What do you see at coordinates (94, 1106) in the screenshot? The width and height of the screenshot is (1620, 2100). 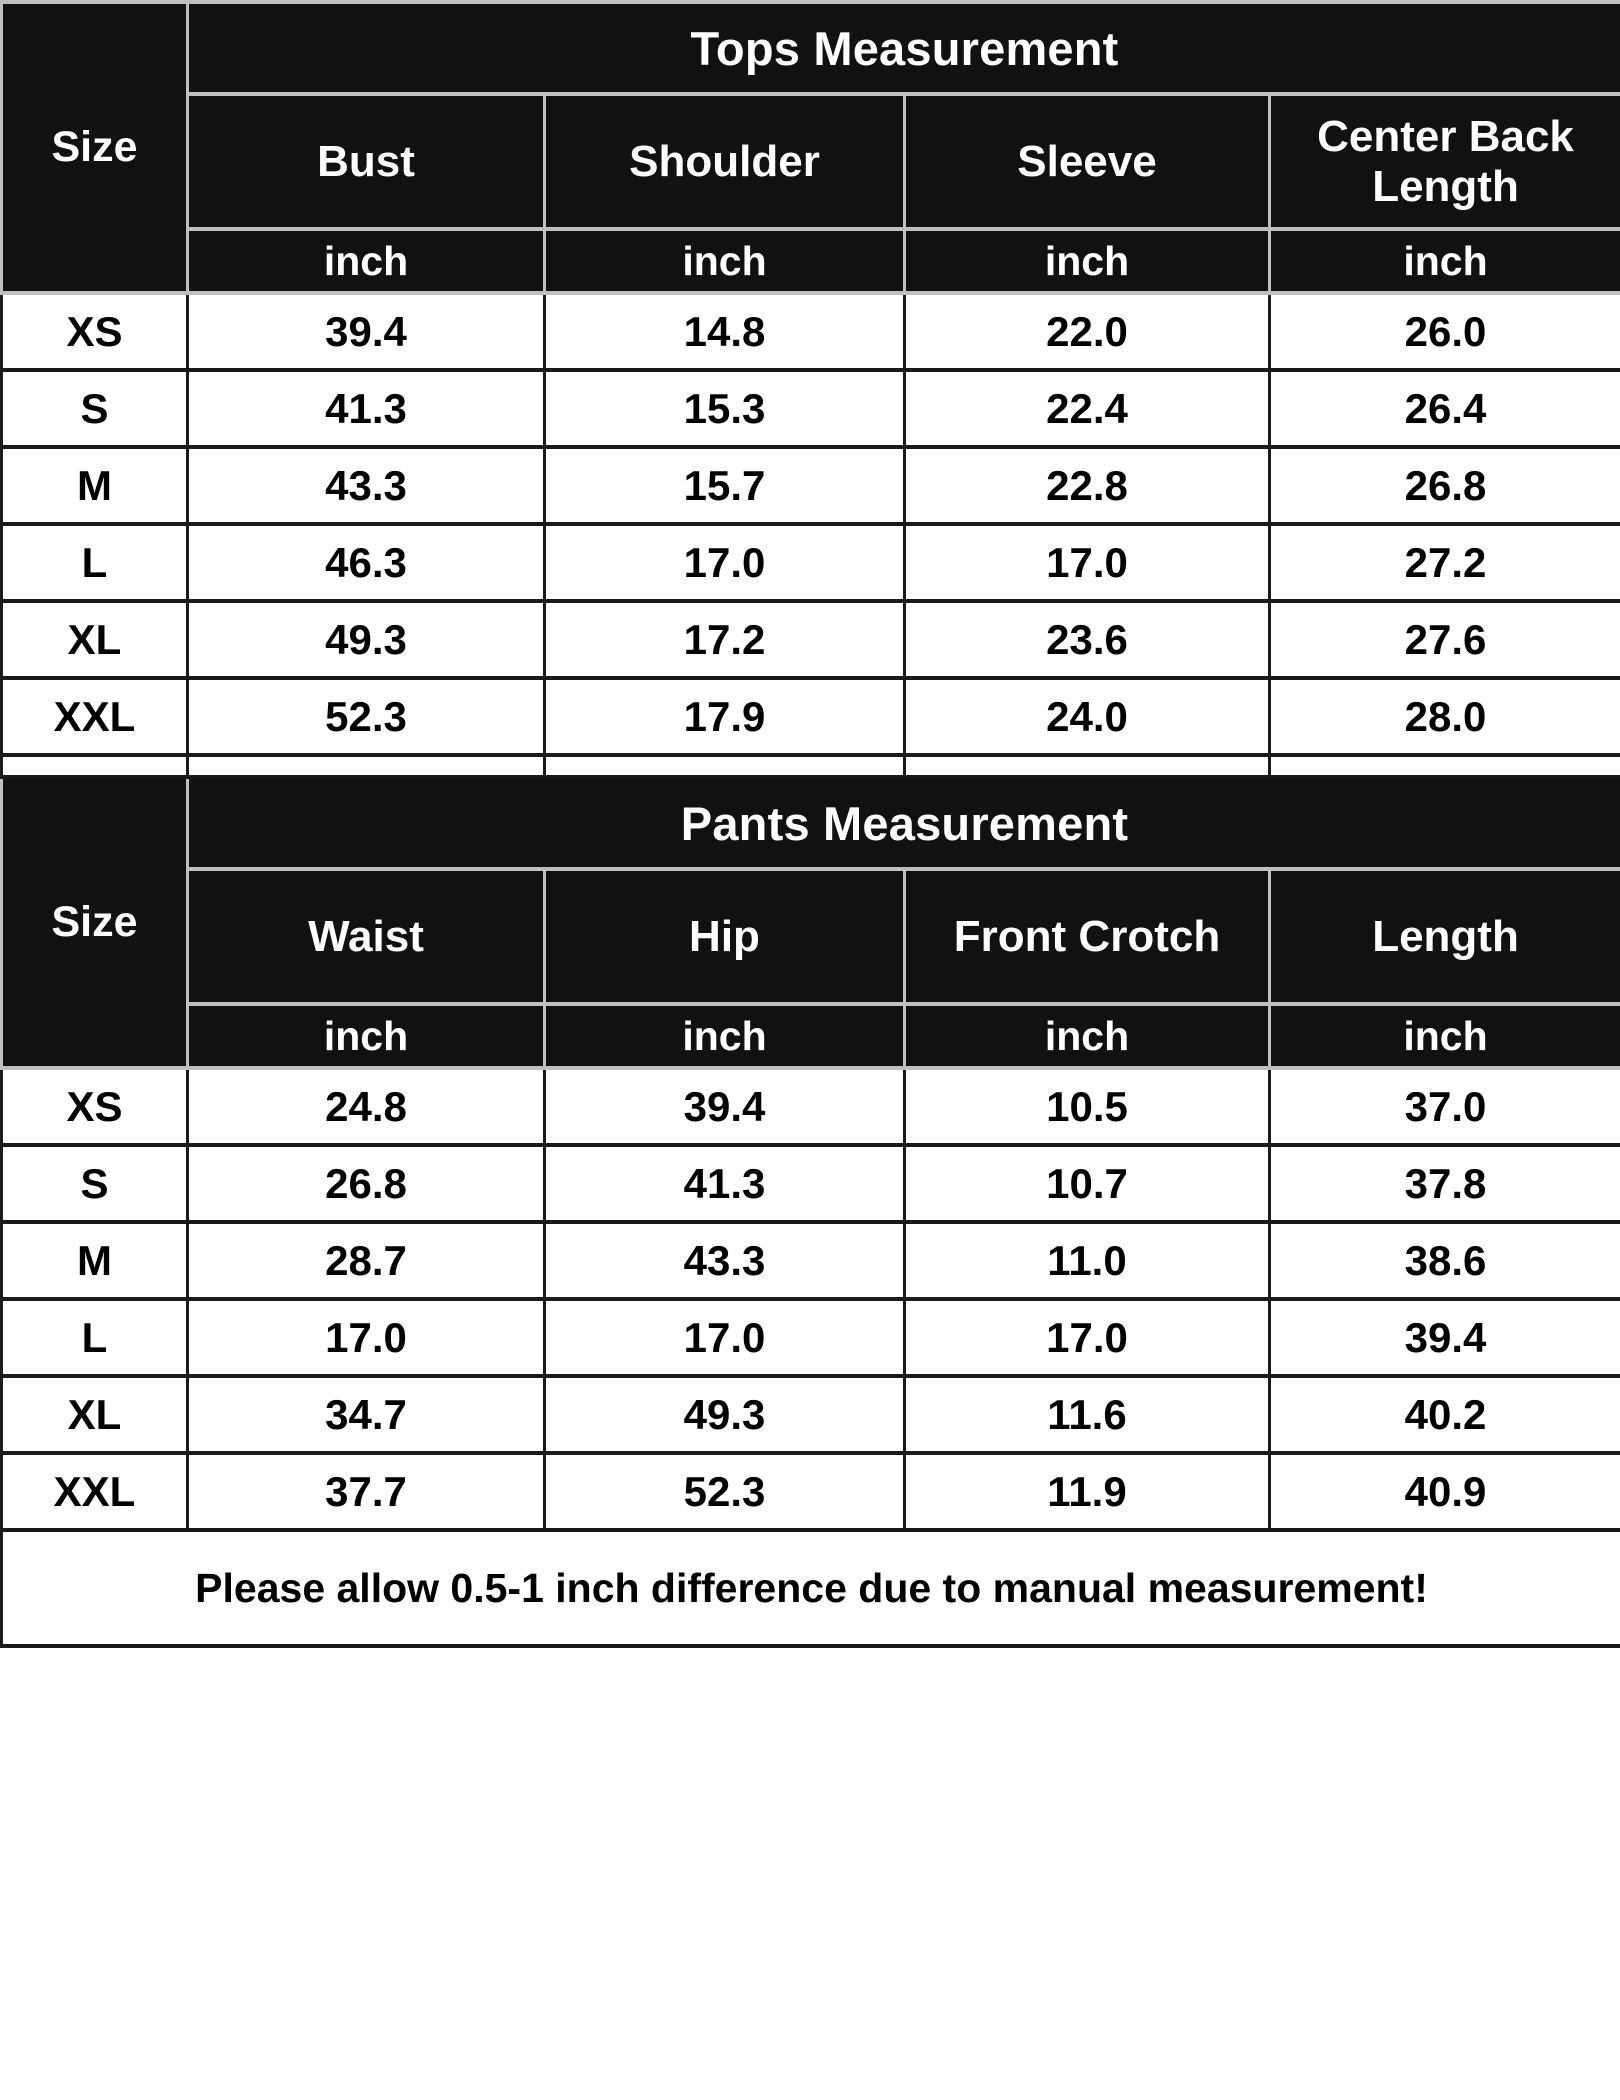 I see `pants-row-size: XS` at bounding box center [94, 1106].